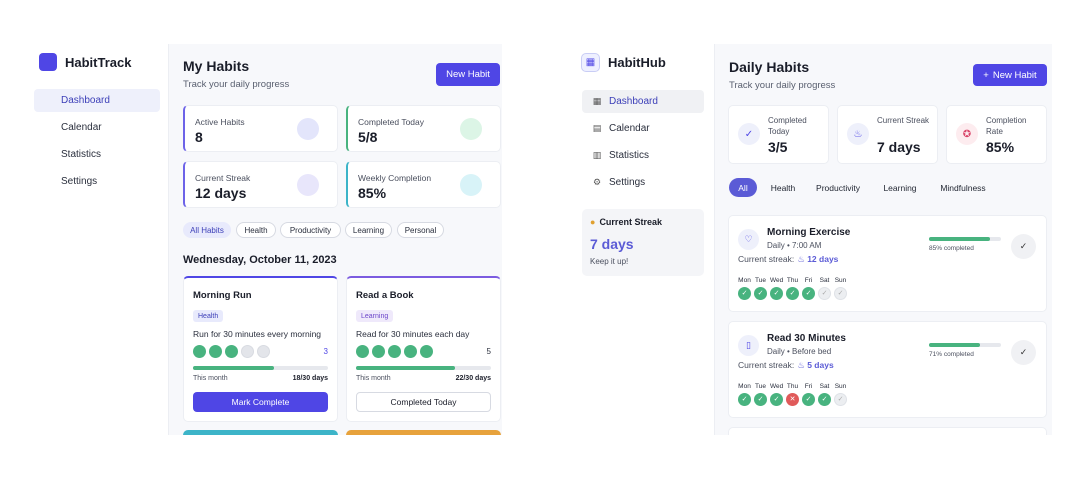  I want to click on filter-learning: Learning, so click(368, 230).